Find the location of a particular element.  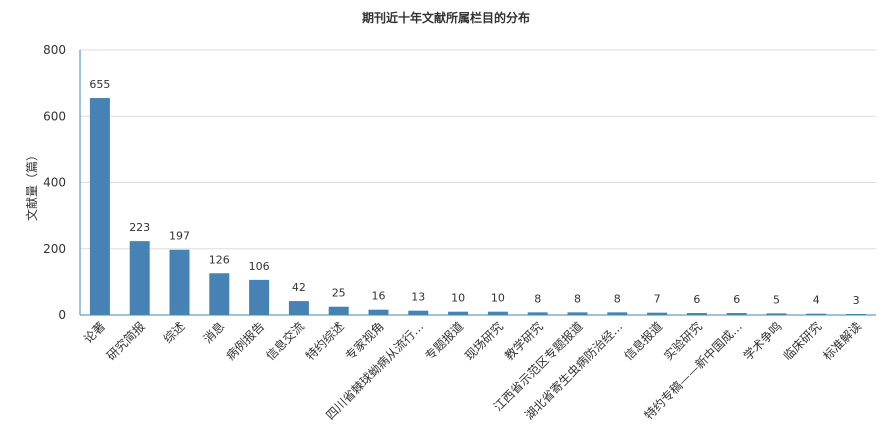

x-tick-label: 专题报道 is located at coordinates (444, 341).